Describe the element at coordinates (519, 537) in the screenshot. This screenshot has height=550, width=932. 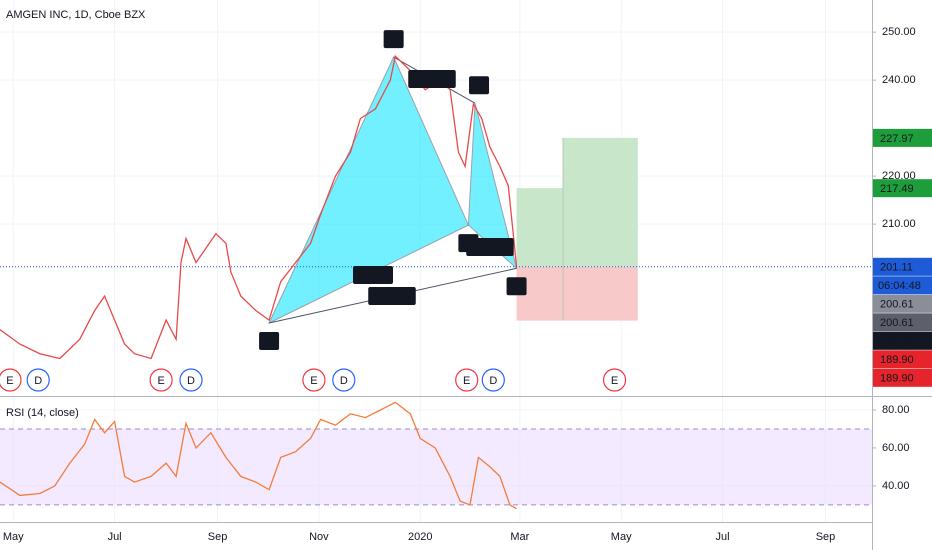
I see `x-tick-label: Mar` at that location.